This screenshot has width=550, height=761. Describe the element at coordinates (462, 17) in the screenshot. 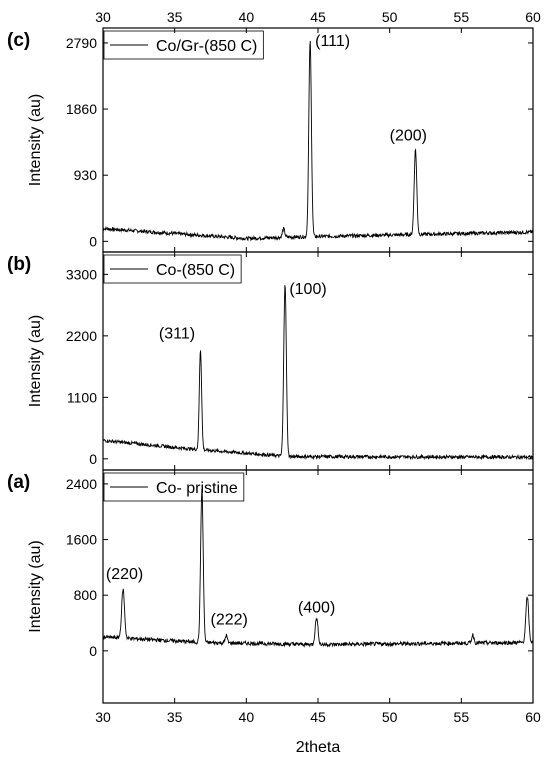

I see `x-tick-label-top: 55` at that location.